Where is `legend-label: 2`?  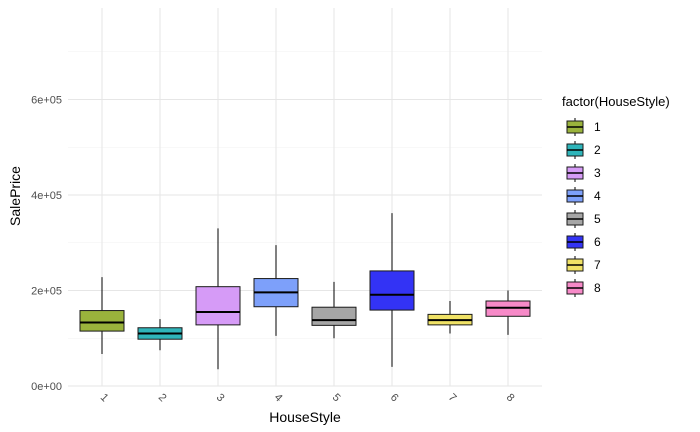 legend-label: 2 is located at coordinates (597, 150).